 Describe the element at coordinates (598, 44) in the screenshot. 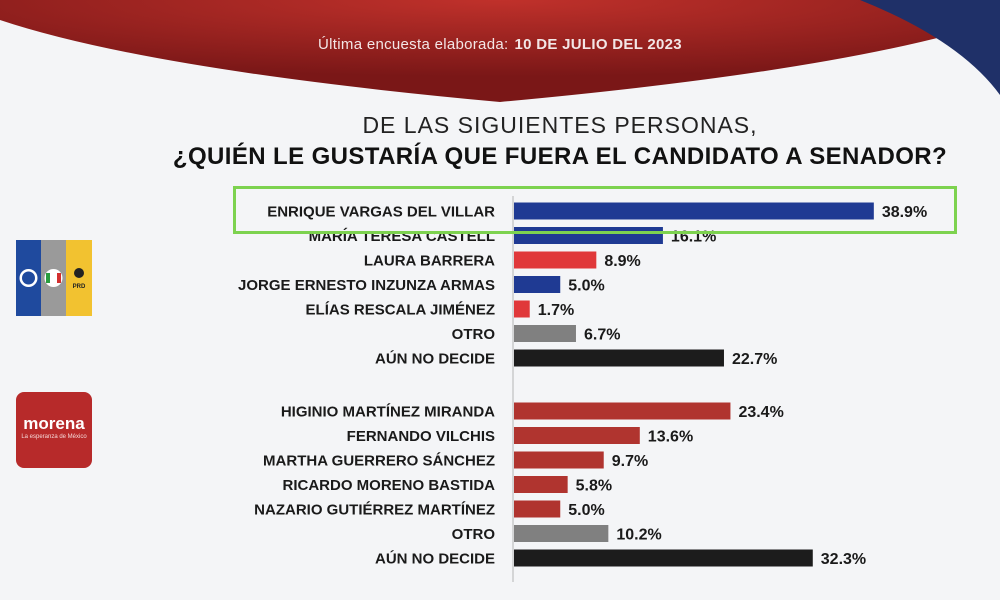

I see `survey-date-value: 10 DE JULIO DEL 2023` at that location.